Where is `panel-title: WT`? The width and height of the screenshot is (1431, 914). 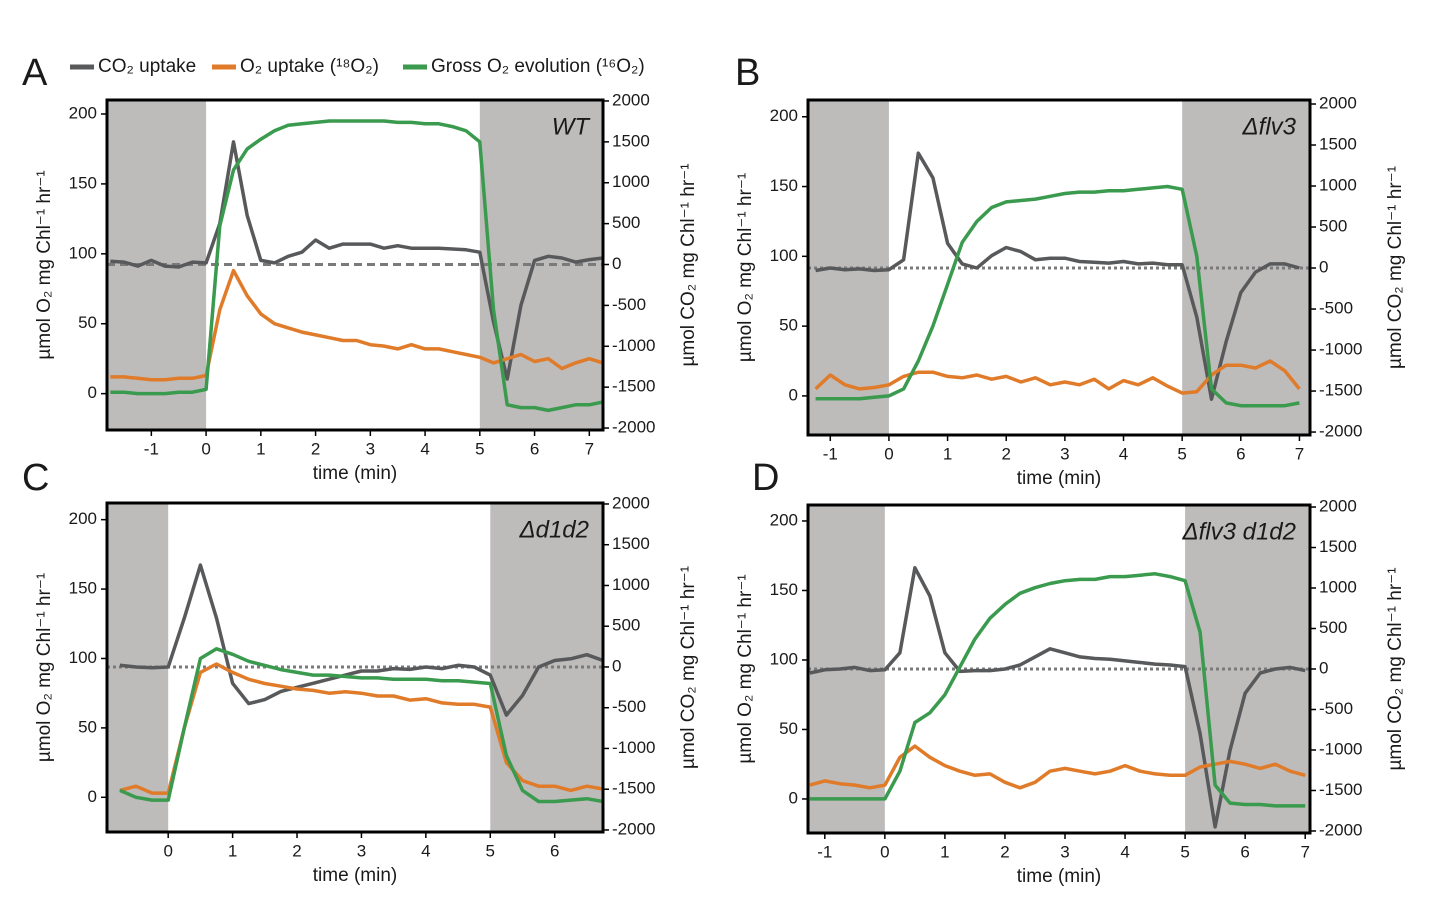 panel-title: WT is located at coordinates (572, 126).